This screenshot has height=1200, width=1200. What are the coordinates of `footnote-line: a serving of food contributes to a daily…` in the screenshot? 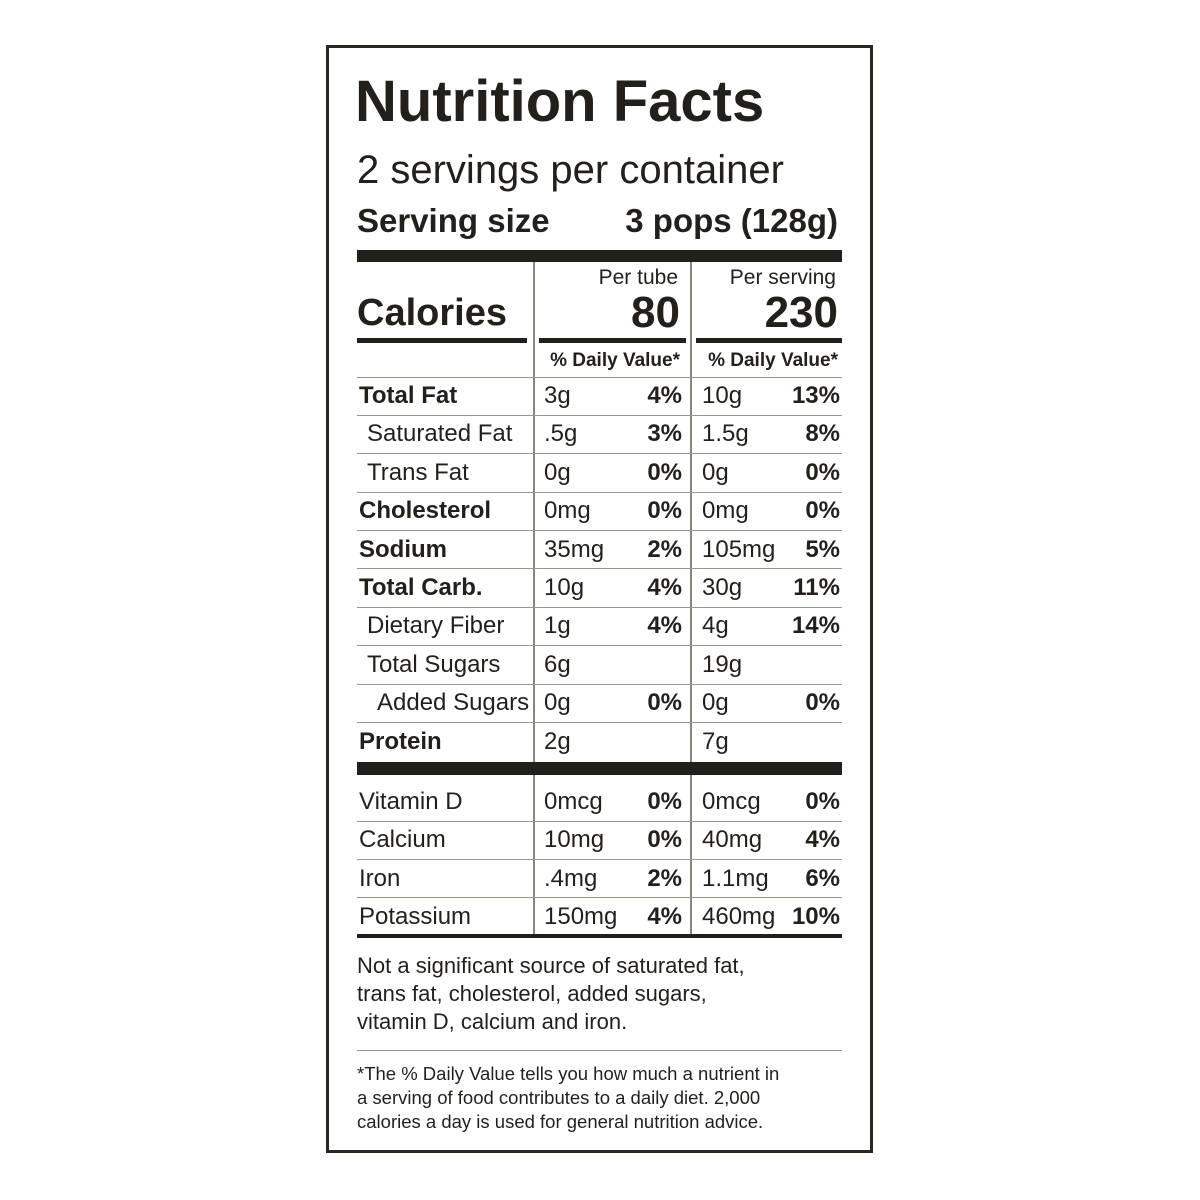 It's located at (559, 1097).